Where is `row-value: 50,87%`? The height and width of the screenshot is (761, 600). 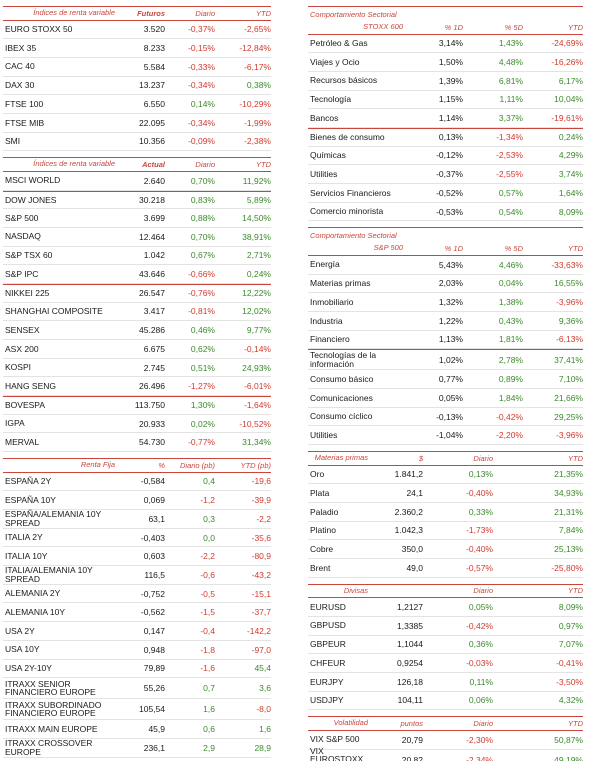
row-value: 50,87% is located at coordinates (568, 739).